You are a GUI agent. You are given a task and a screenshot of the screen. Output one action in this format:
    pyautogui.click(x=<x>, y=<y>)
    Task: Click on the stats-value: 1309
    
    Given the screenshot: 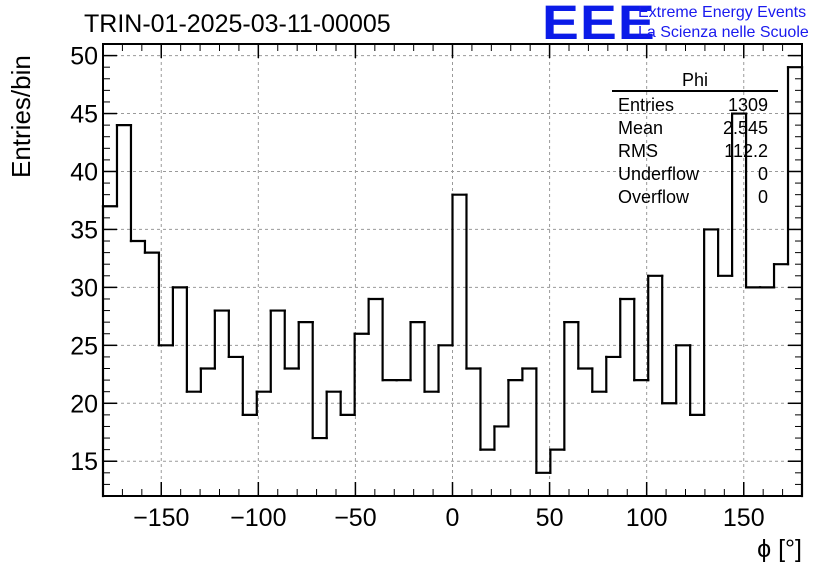 What is the action you would take?
    pyautogui.click(x=747, y=105)
    